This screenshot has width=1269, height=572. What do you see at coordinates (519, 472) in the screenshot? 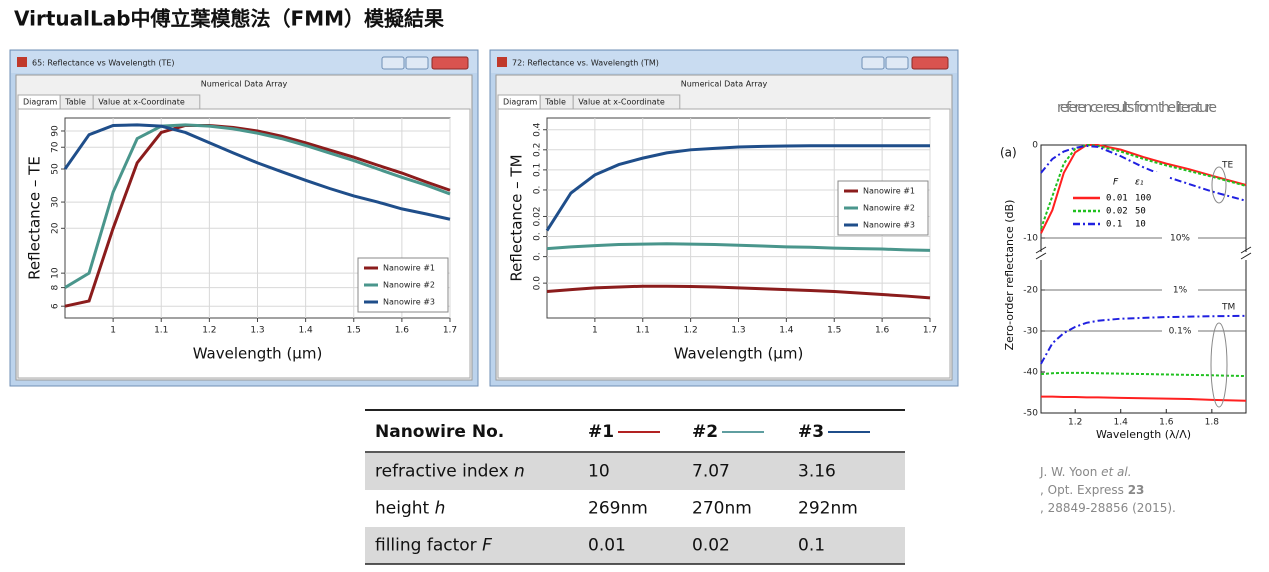
I see `row-symbol: n` at bounding box center [519, 472].